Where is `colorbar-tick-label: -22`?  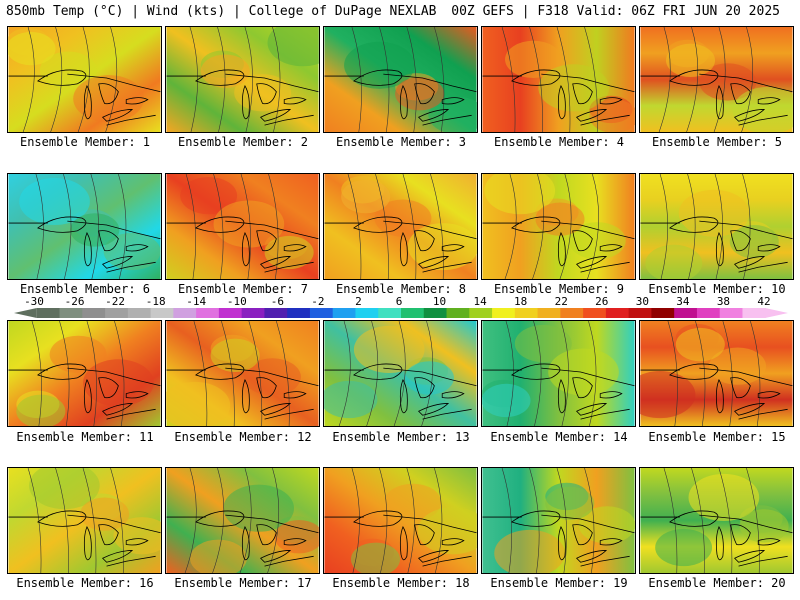 colorbar-tick-label: -22 is located at coordinates (115, 301).